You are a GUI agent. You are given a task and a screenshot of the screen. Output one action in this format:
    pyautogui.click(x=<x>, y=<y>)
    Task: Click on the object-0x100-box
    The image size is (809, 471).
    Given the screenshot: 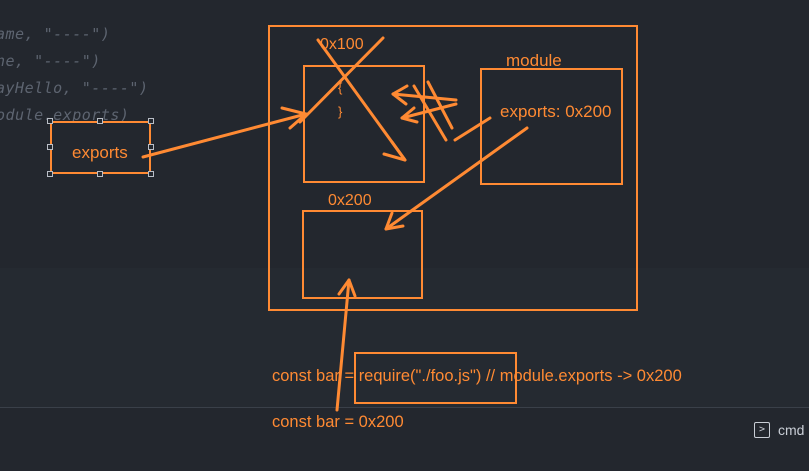 What is the action you would take?
    pyautogui.click(x=364, y=124)
    